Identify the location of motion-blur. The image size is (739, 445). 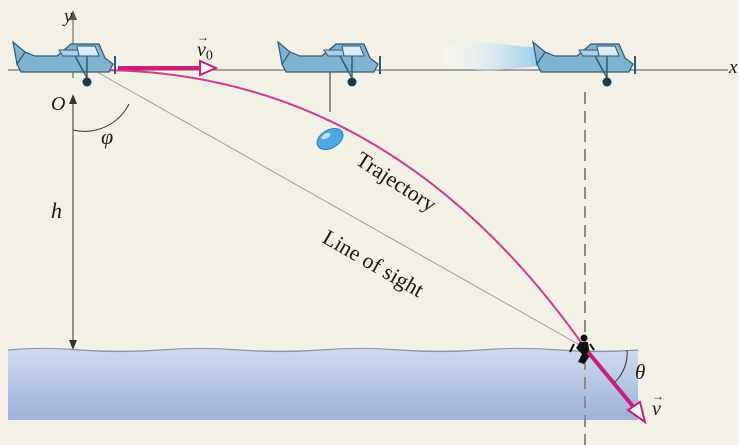
(491, 56).